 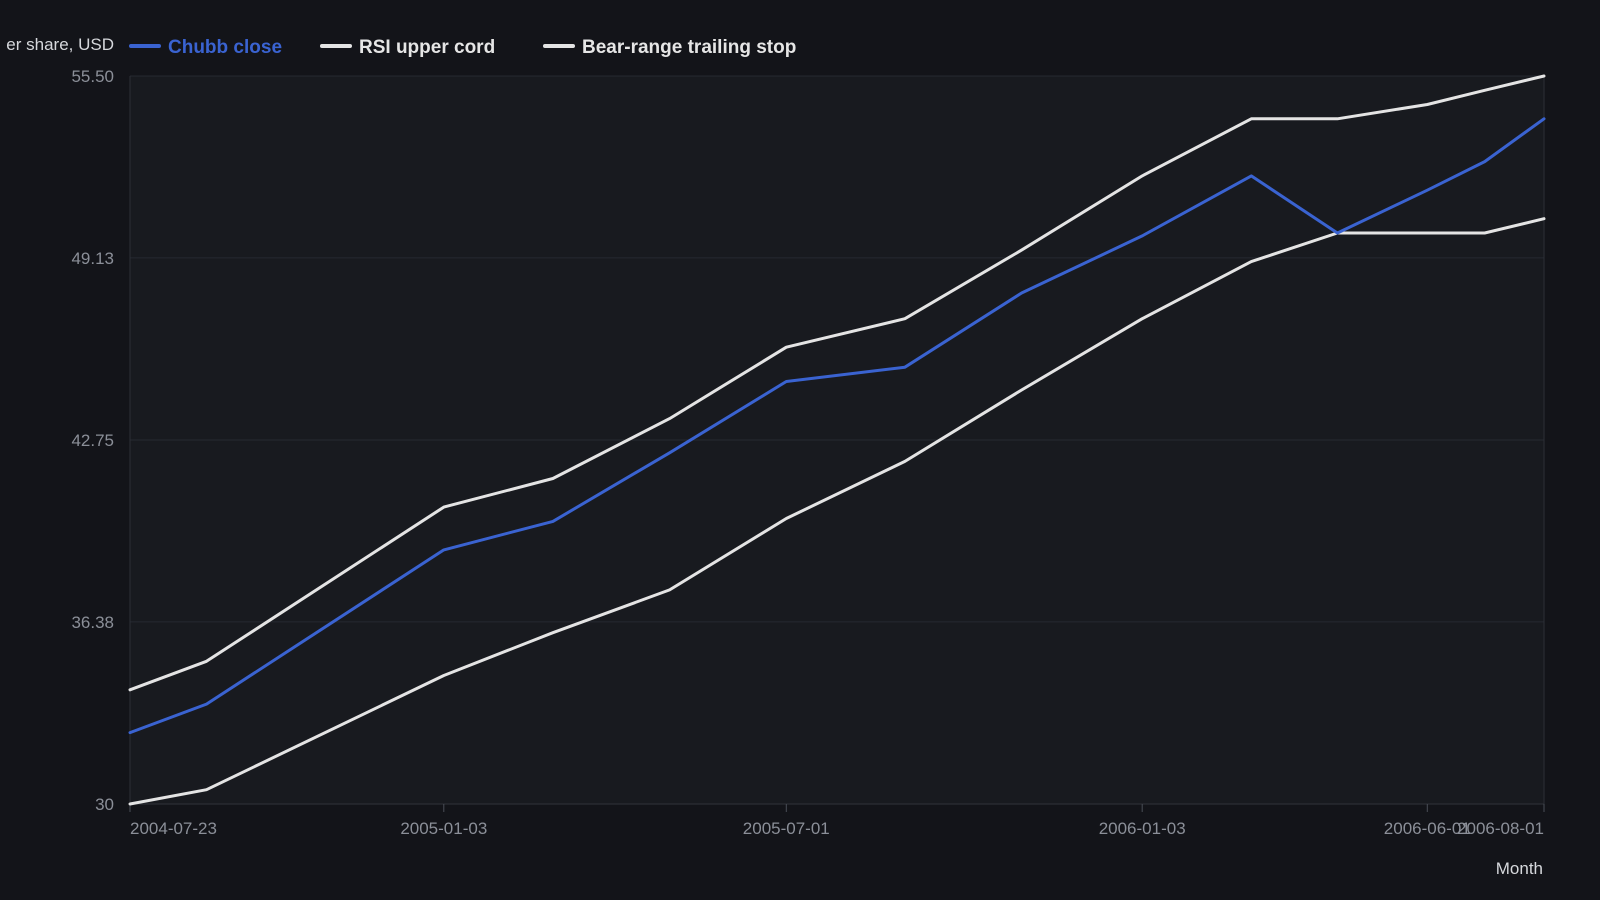 What do you see at coordinates (1500, 828) in the screenshot?
I see `x-tick-label: 2006-08-01` at bounding box center [1500, 828].